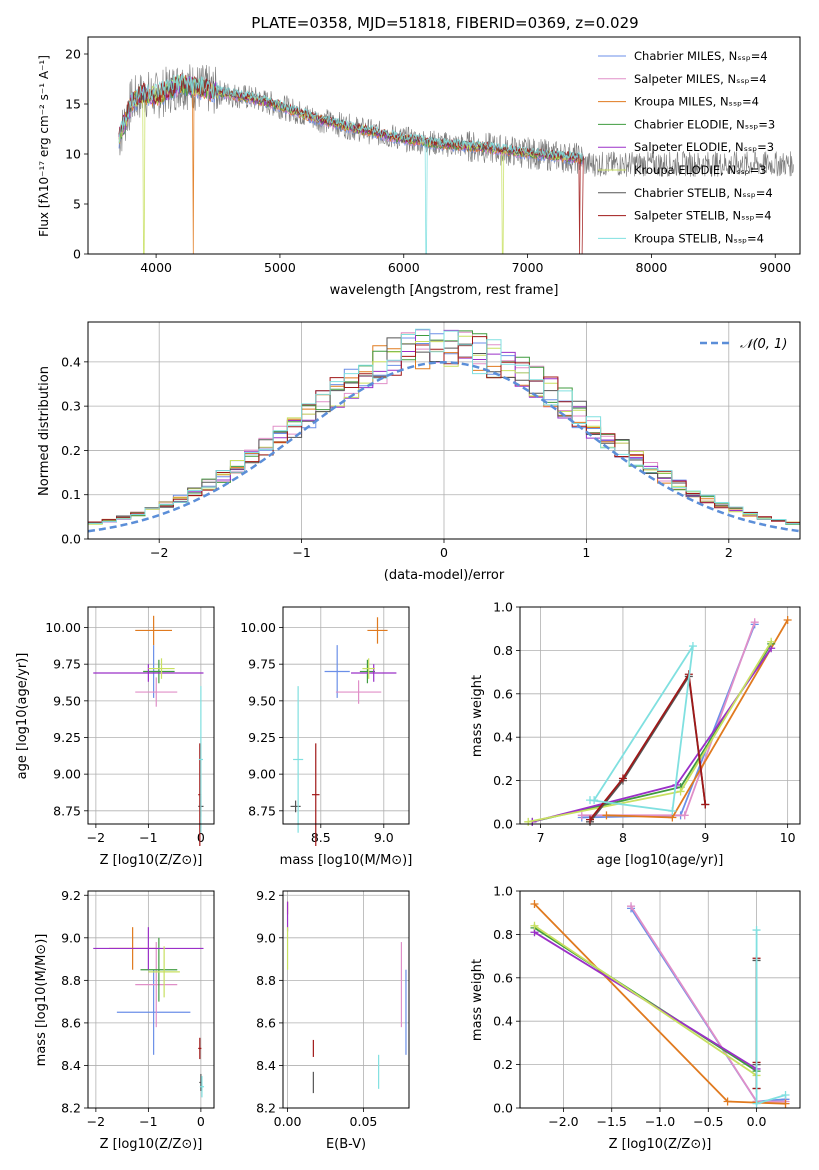 Image resolution: width=819 pixels, height=1170 pixels. What do you see at coordinates (384, 837) in the screenshot?
I see `age-mass-xtick-label: 9.0` at bounding box center [384, 837].